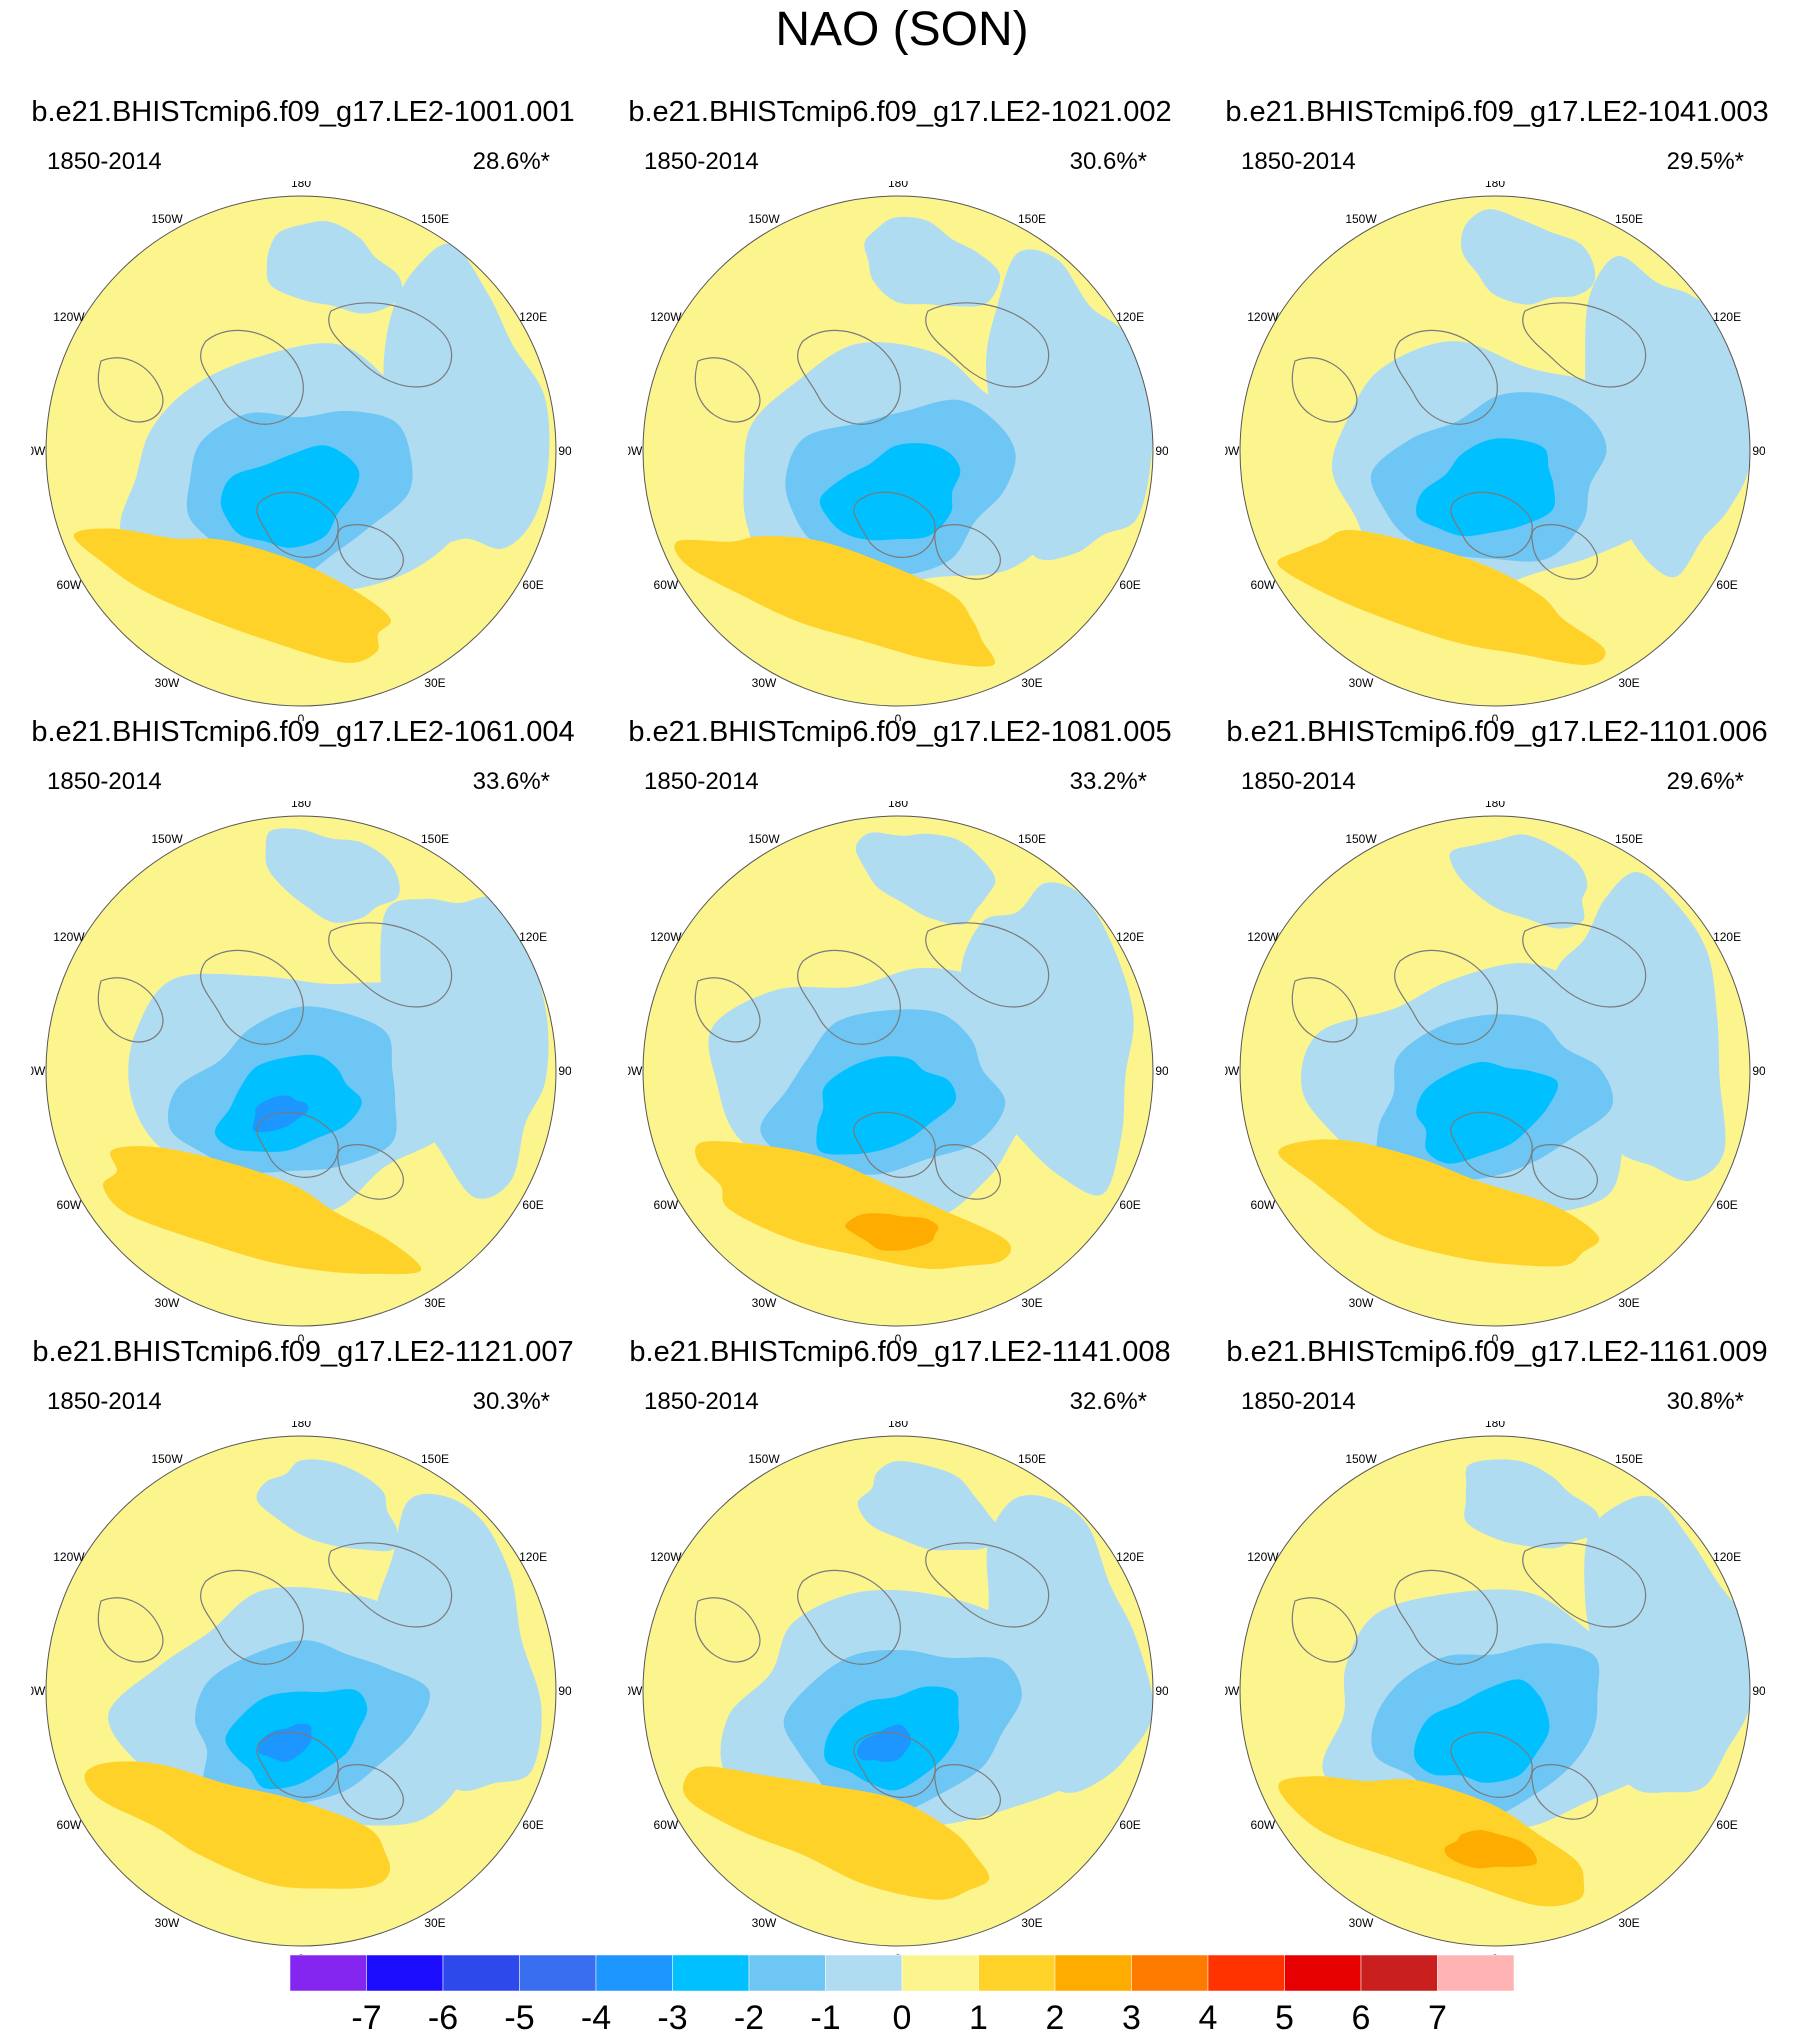 The image size is (1804, 2042). What do you see at coordinates (1208, 2018) in the screenshot?
I see `colorbar-label: 4` at bounding box center [1208, 2018].